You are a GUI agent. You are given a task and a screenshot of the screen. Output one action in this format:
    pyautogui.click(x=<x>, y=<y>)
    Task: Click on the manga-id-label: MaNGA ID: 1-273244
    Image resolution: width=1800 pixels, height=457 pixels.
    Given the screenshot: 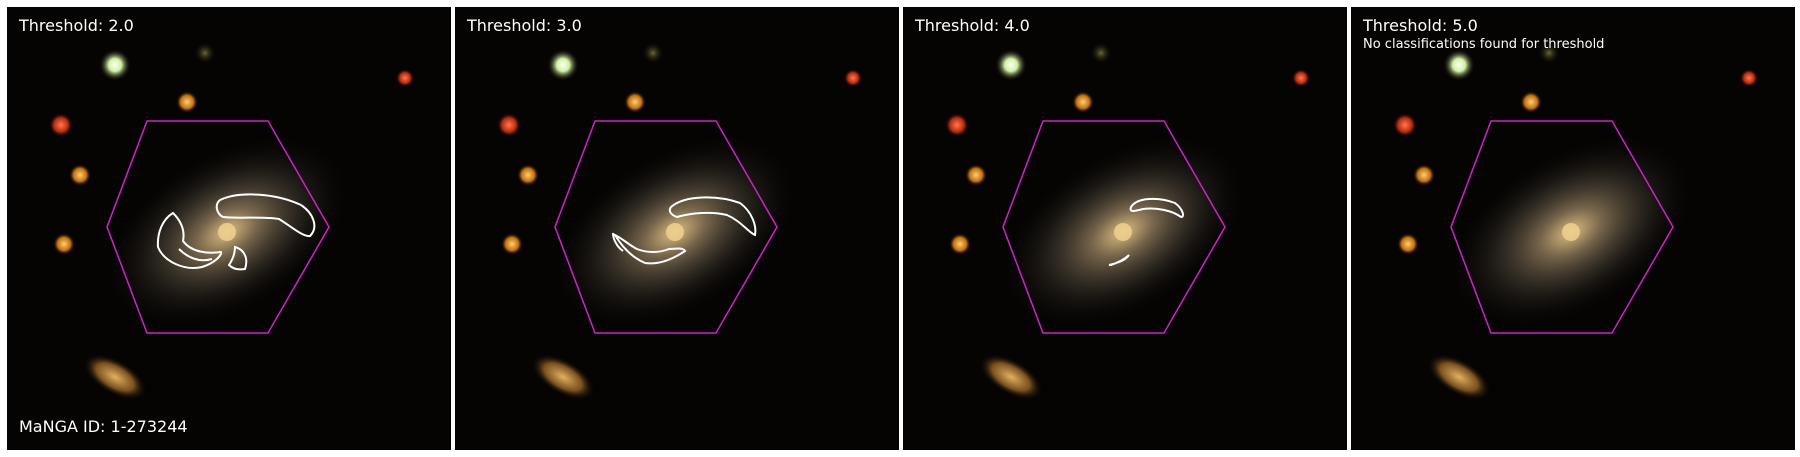 What is the action you would take?
    pyautogui.click(x=103, y=426)
    